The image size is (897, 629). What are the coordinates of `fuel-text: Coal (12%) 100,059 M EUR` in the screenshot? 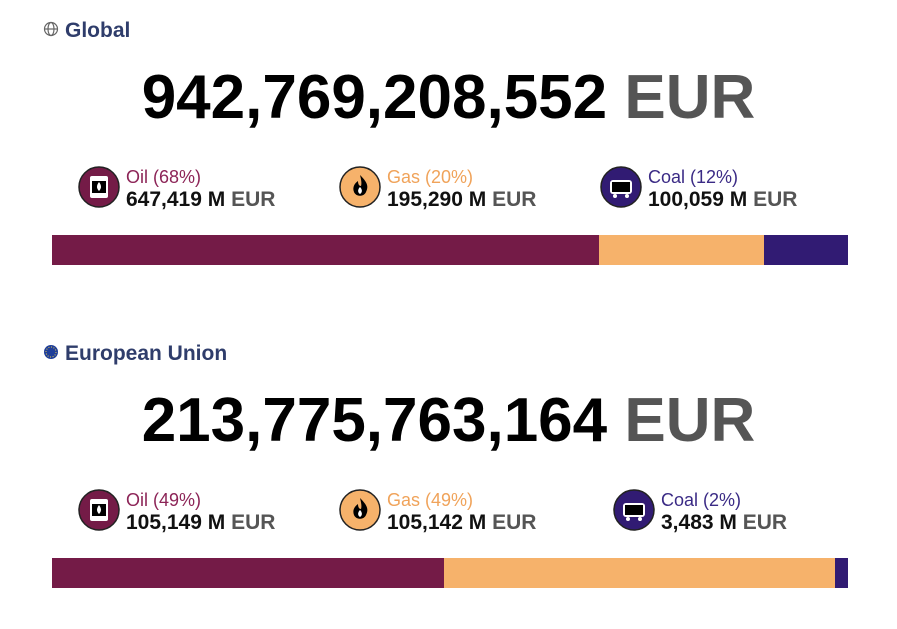 It's located at (722, 189).